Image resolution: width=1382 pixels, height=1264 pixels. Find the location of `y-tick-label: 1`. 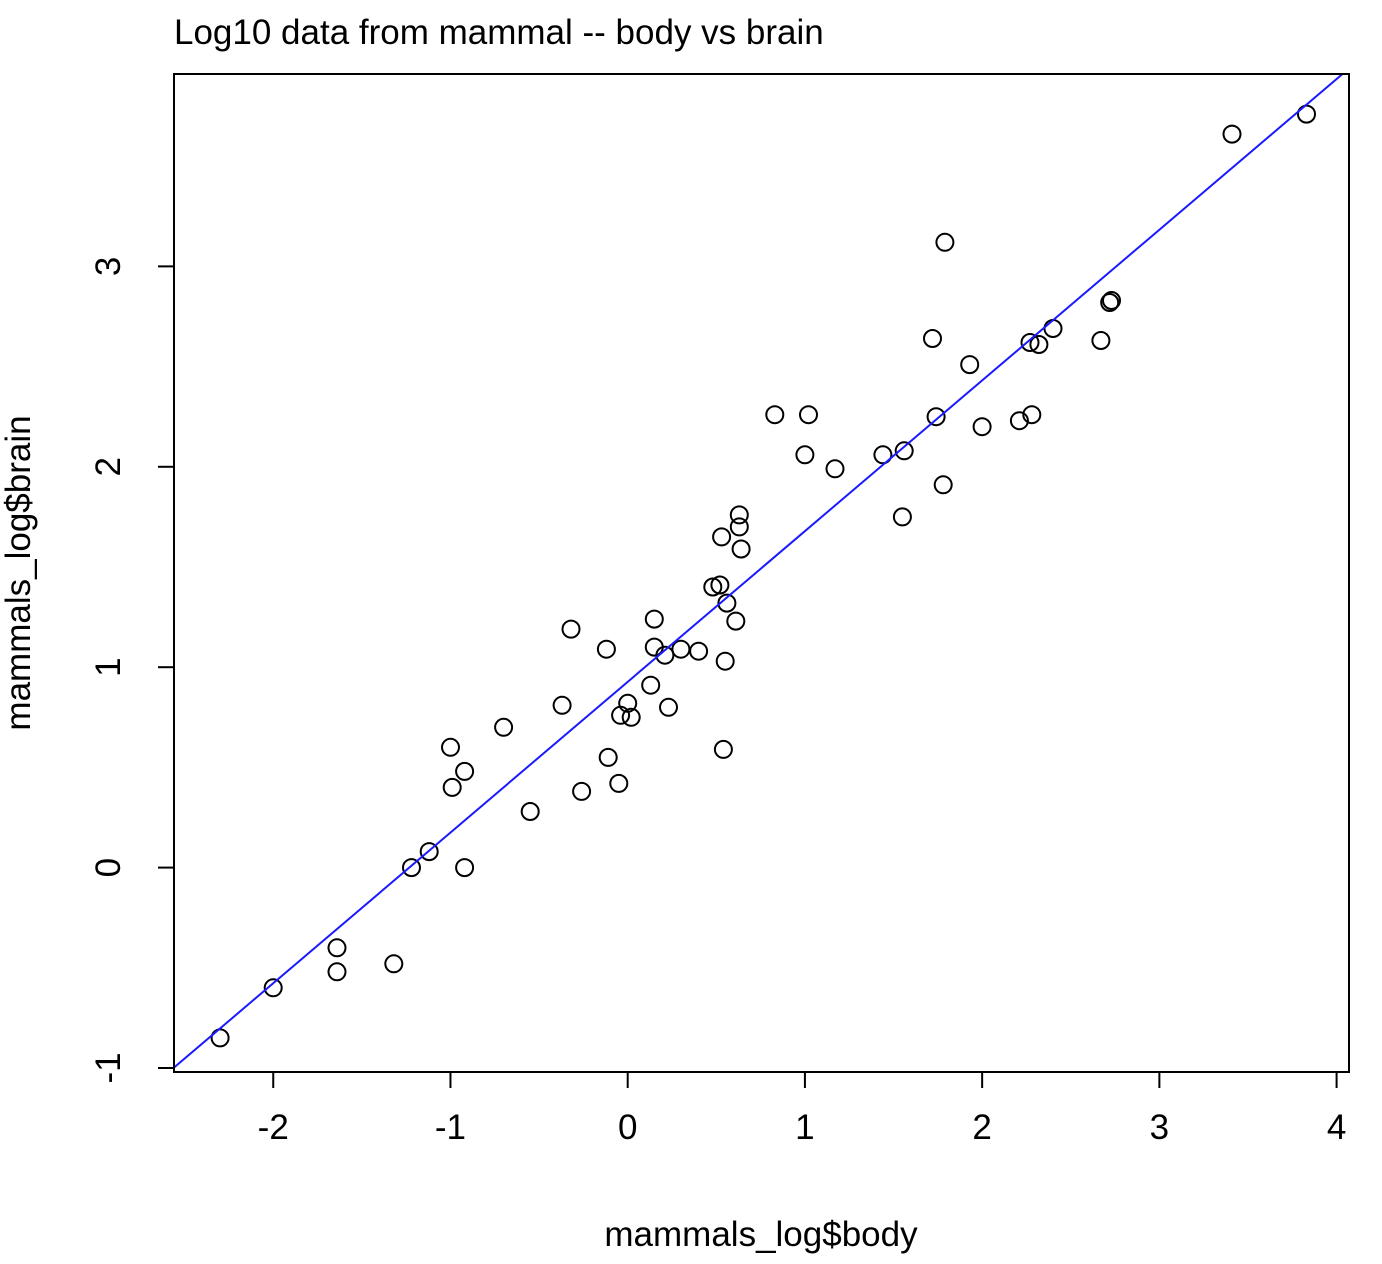

y-tick-label: 1 is located at coordinates (108, 666).